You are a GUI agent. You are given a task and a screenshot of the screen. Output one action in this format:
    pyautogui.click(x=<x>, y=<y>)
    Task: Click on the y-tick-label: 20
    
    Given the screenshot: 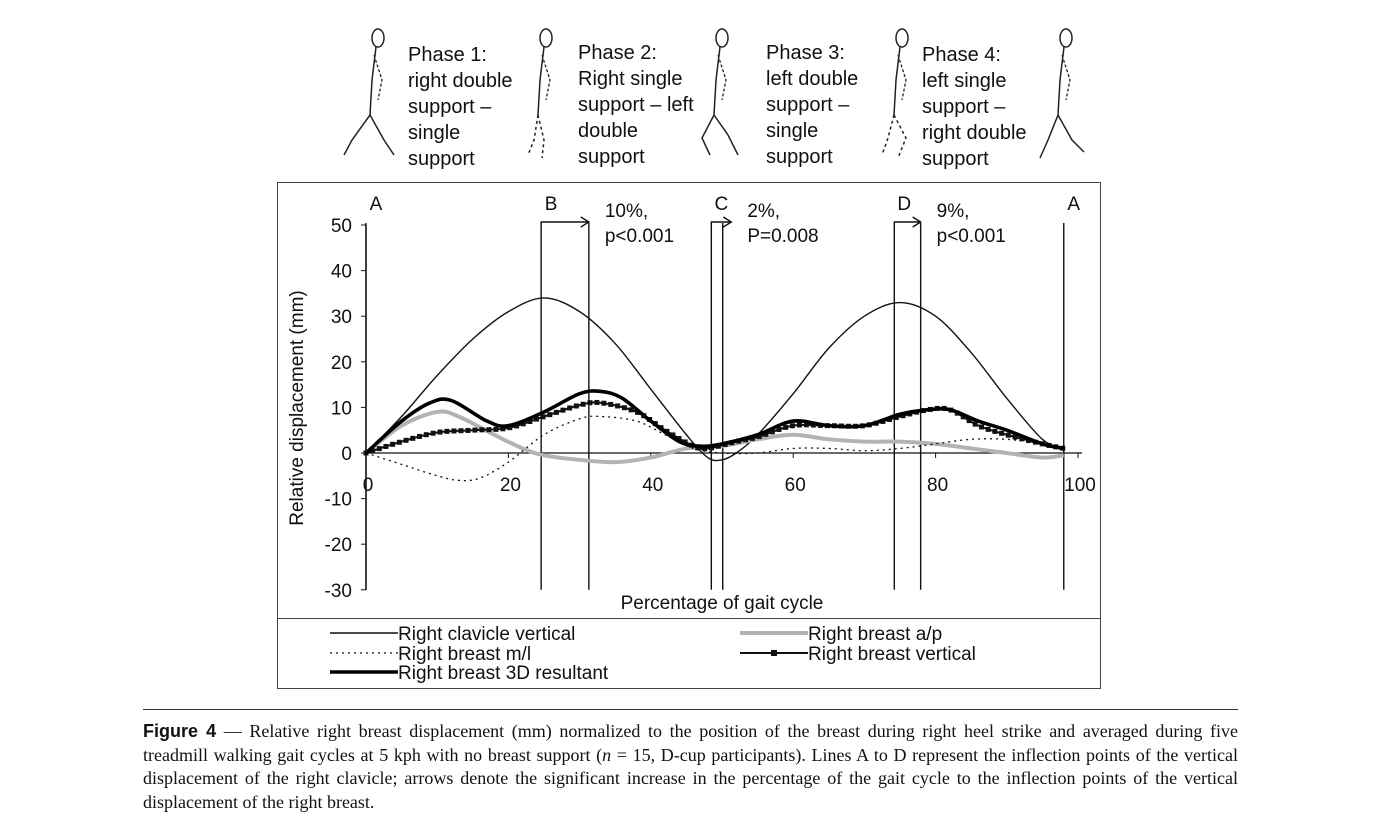 What is the action you would take?
    pyautogui.click(x=341, y=363)
    